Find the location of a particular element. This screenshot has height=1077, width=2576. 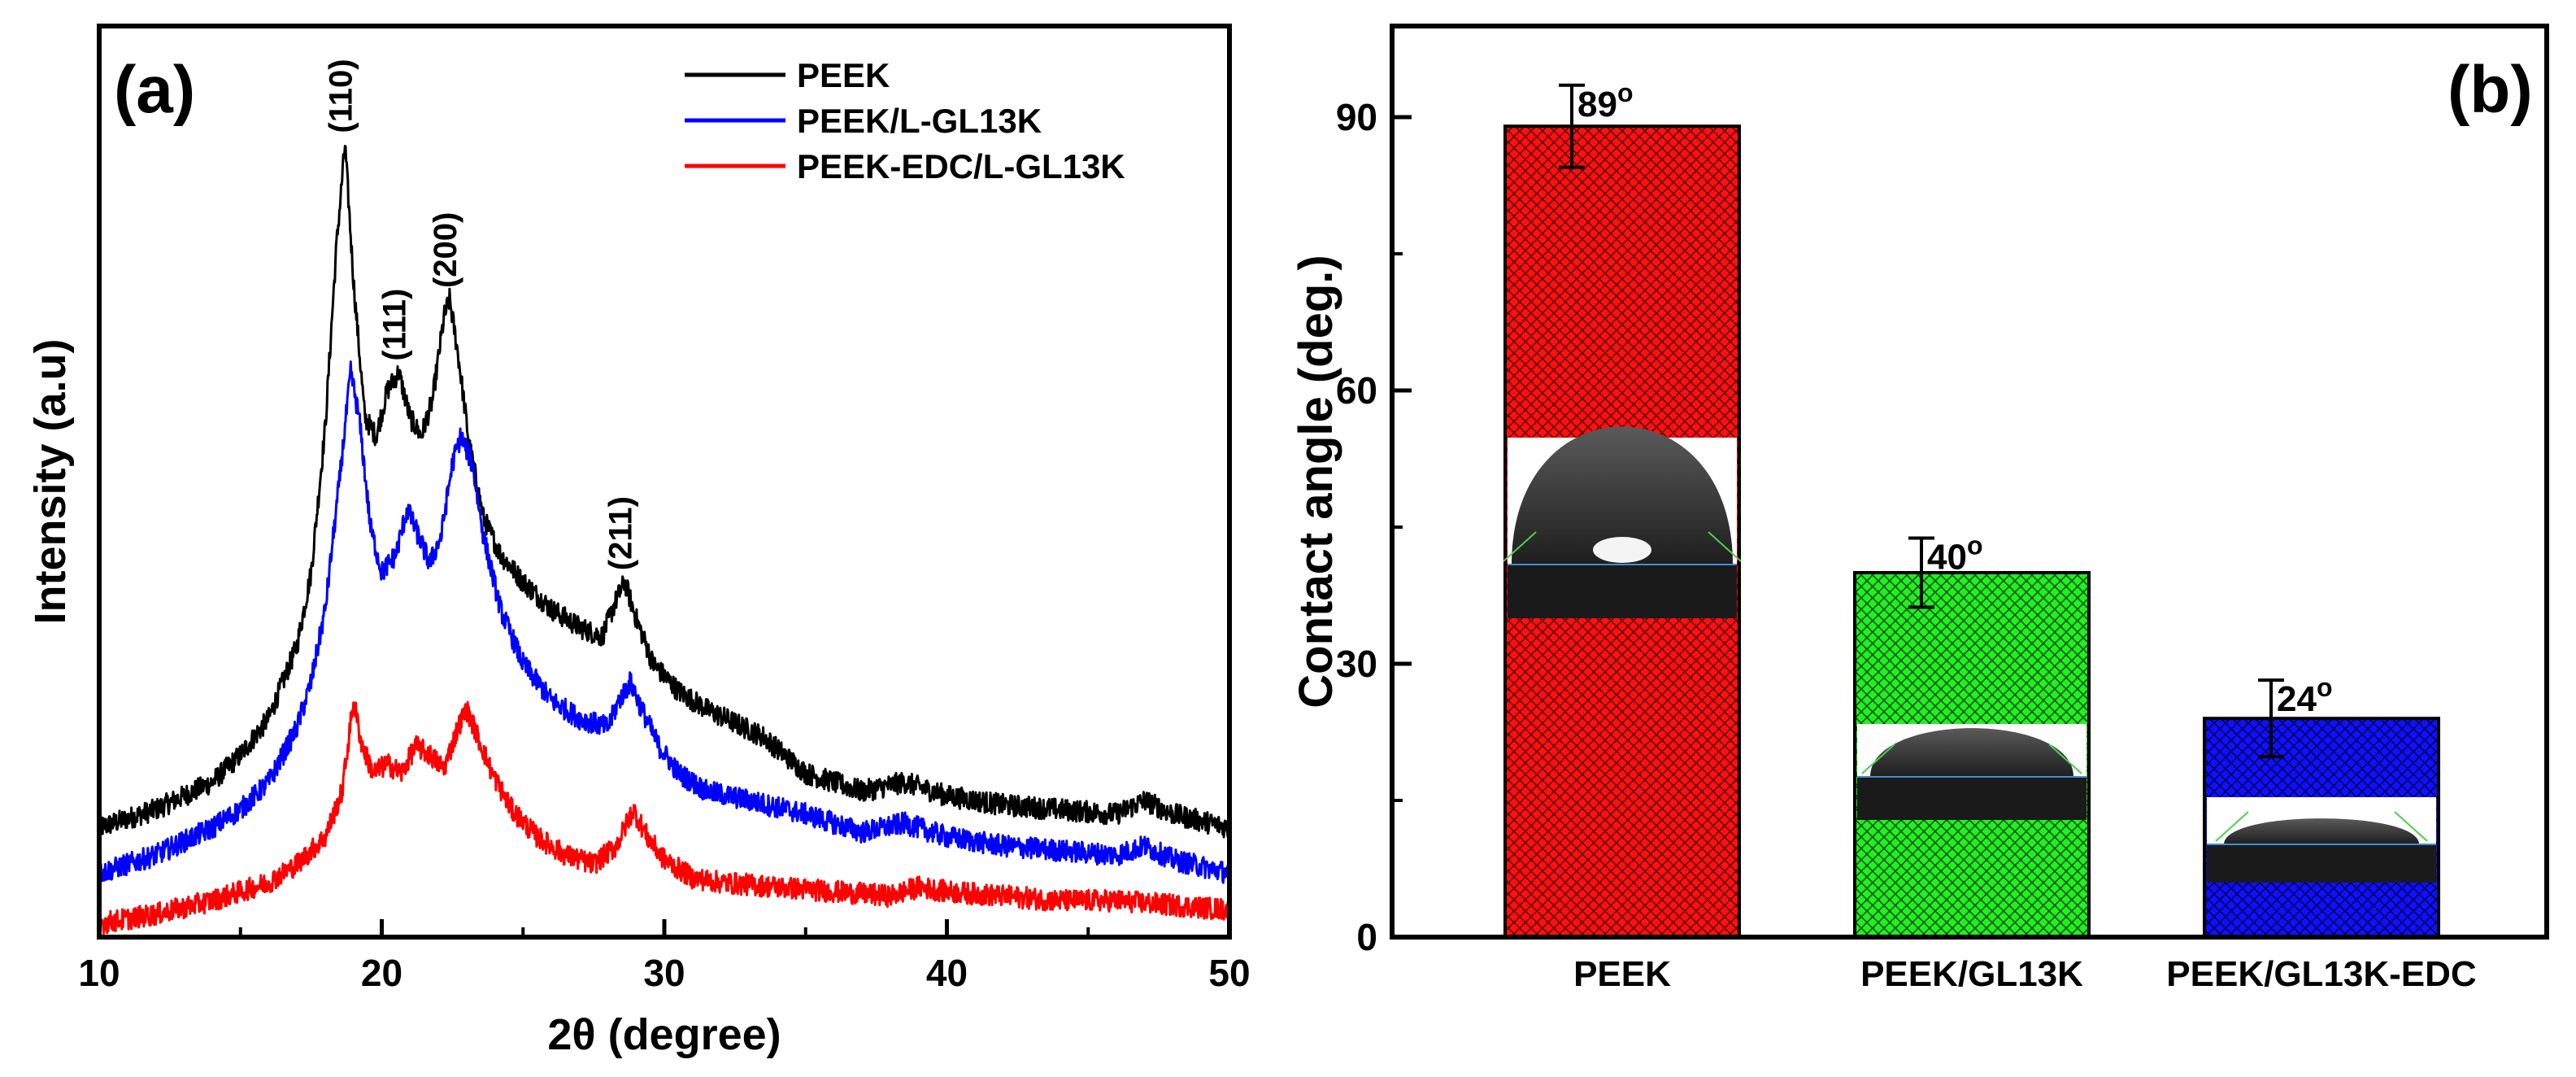

contact-angle-y-tick-label: 60 is located at coordinates (1357, 390).